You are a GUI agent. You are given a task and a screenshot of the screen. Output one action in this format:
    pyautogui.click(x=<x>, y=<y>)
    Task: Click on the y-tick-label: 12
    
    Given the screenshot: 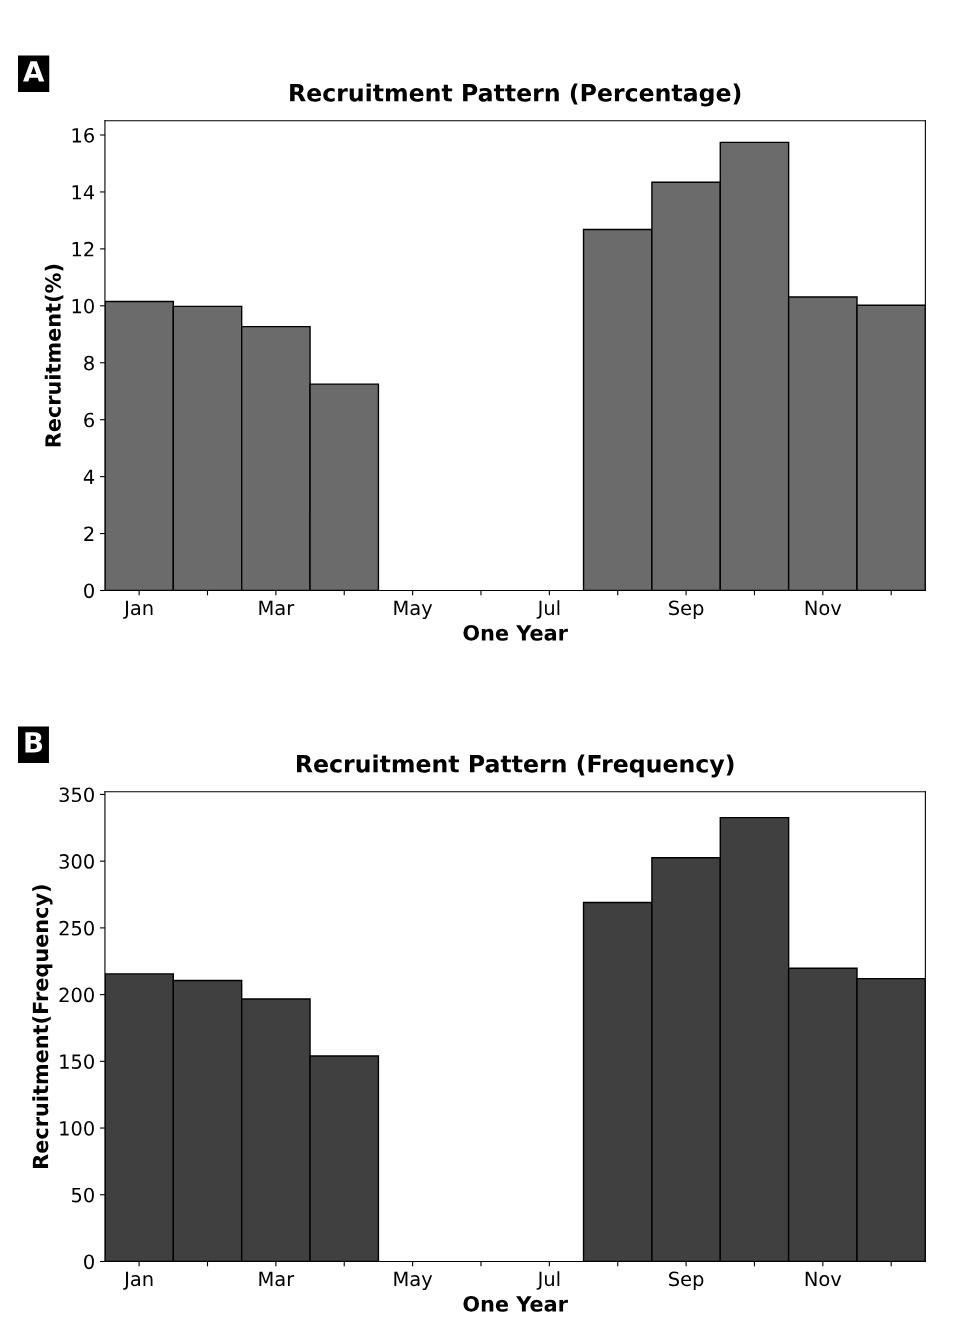 What is the action you would take?
    pyautogui.click(x=83, y=249)
    